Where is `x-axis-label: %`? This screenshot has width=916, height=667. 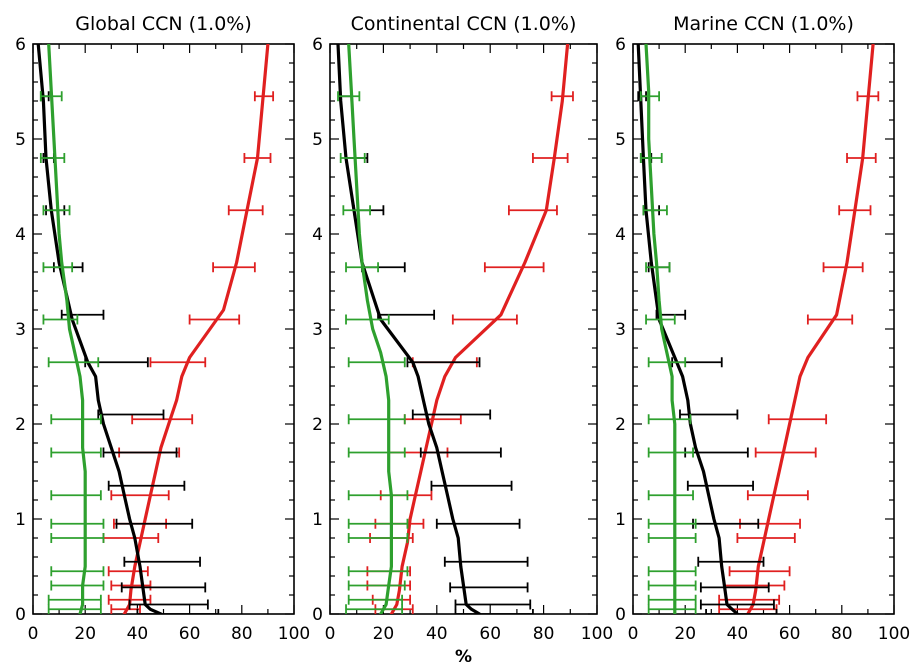 x-axis-label: % is located at coordinates (463, 657).